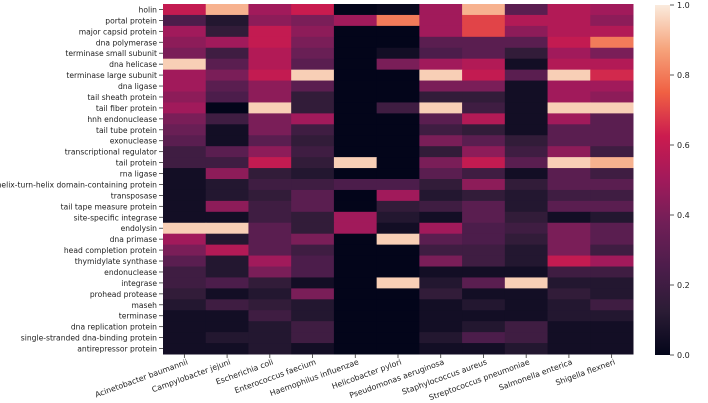  What do you see at coordinates (131, 20) in the screenshot?
I see `row-label-portal-protein: portal protein` at bounding box center [131, 20].